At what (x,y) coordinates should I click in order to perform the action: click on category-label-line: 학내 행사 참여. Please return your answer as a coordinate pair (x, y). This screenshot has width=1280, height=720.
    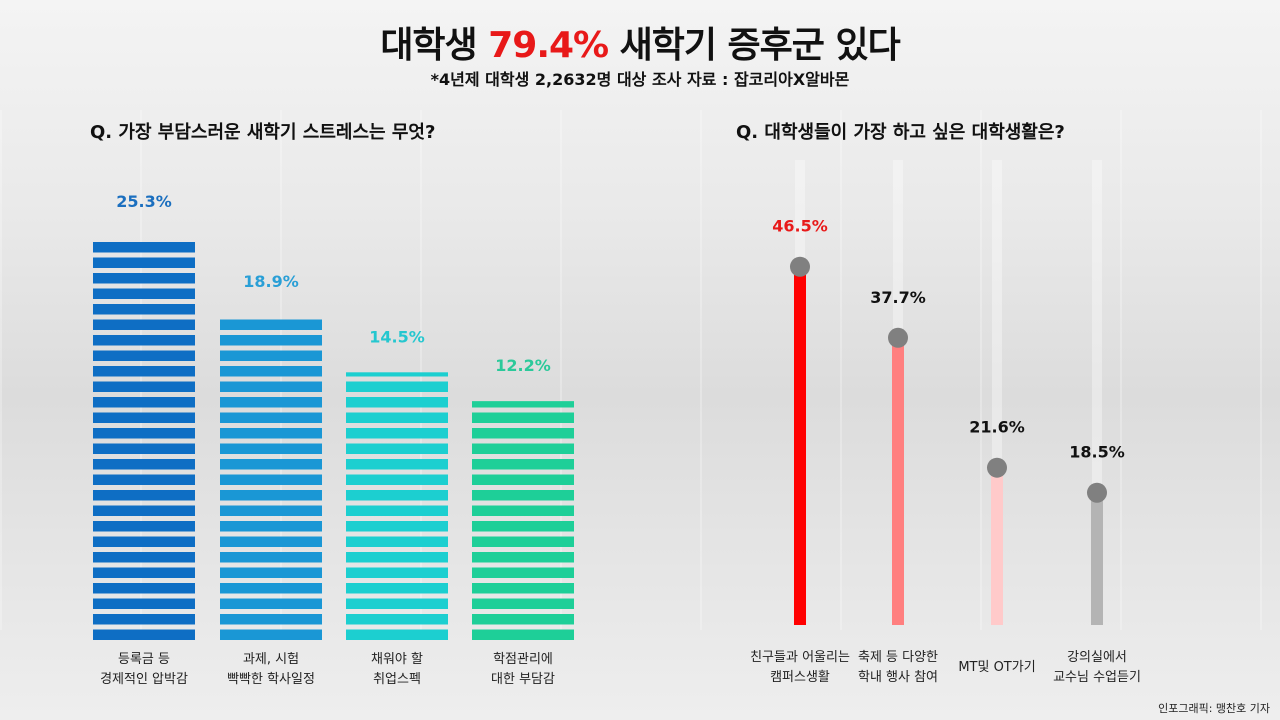
    Looking at the image, I should click on (898, 677).